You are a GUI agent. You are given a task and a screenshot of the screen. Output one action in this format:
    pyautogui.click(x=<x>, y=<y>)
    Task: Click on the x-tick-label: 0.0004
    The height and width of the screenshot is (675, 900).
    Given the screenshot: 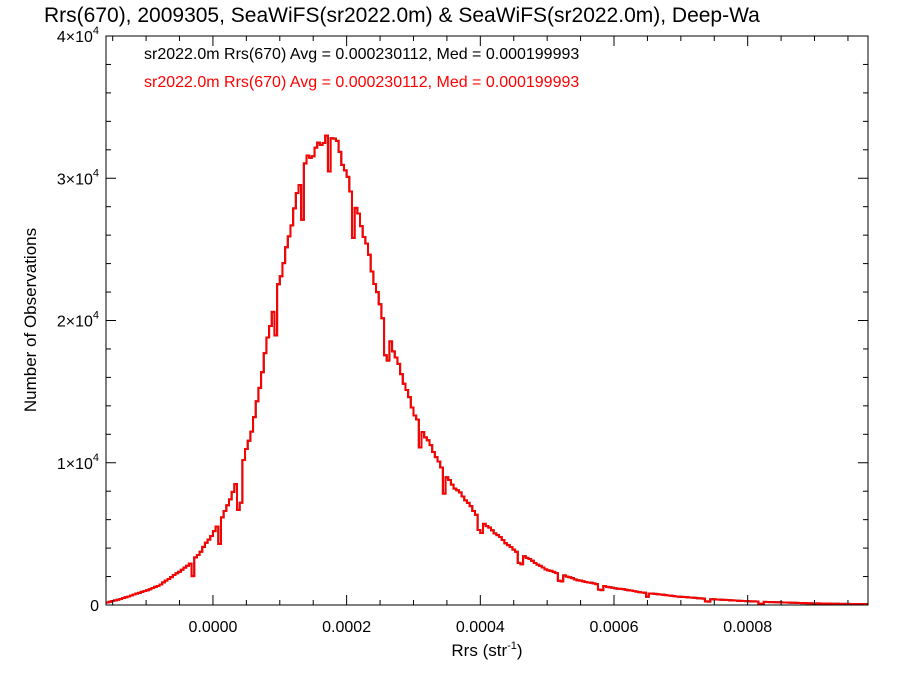 What is the action you would take?
    pyautogui.click(x=480, y=627)
    